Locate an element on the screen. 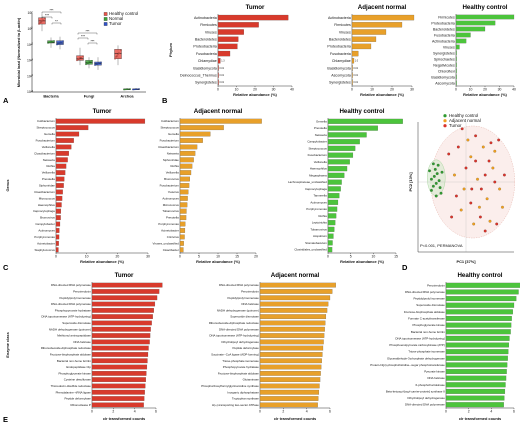 The height and width of the screenshot is (425, 520). category-label: Negativicutes is located at coordinates (444, 65).